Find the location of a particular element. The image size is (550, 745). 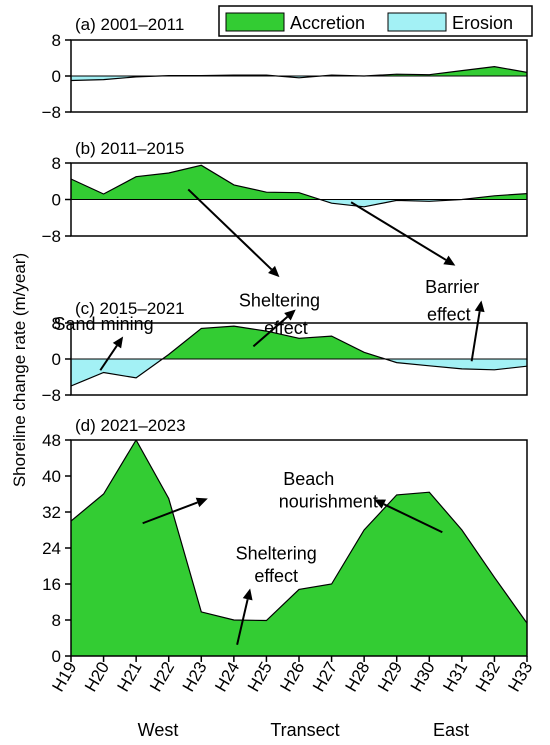

legend-erosion-label: Erosion is located at coordinates (482, 23).